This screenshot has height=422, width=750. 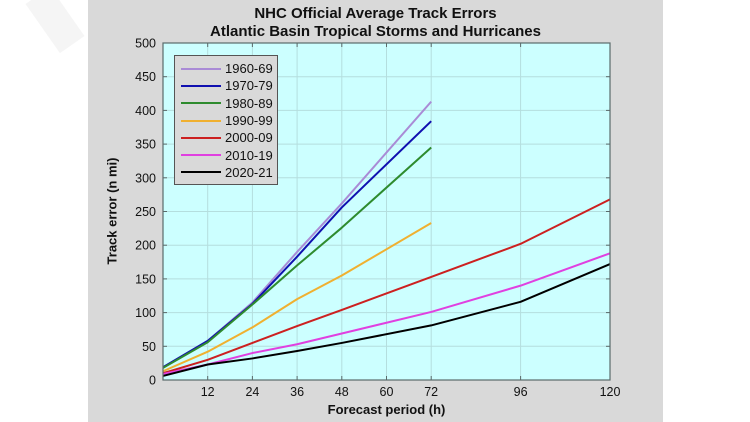 What do you see at coordinates (145, 44) in the screenshot?
I see `y-tick-label: 500` at bounding box center [145, 44].